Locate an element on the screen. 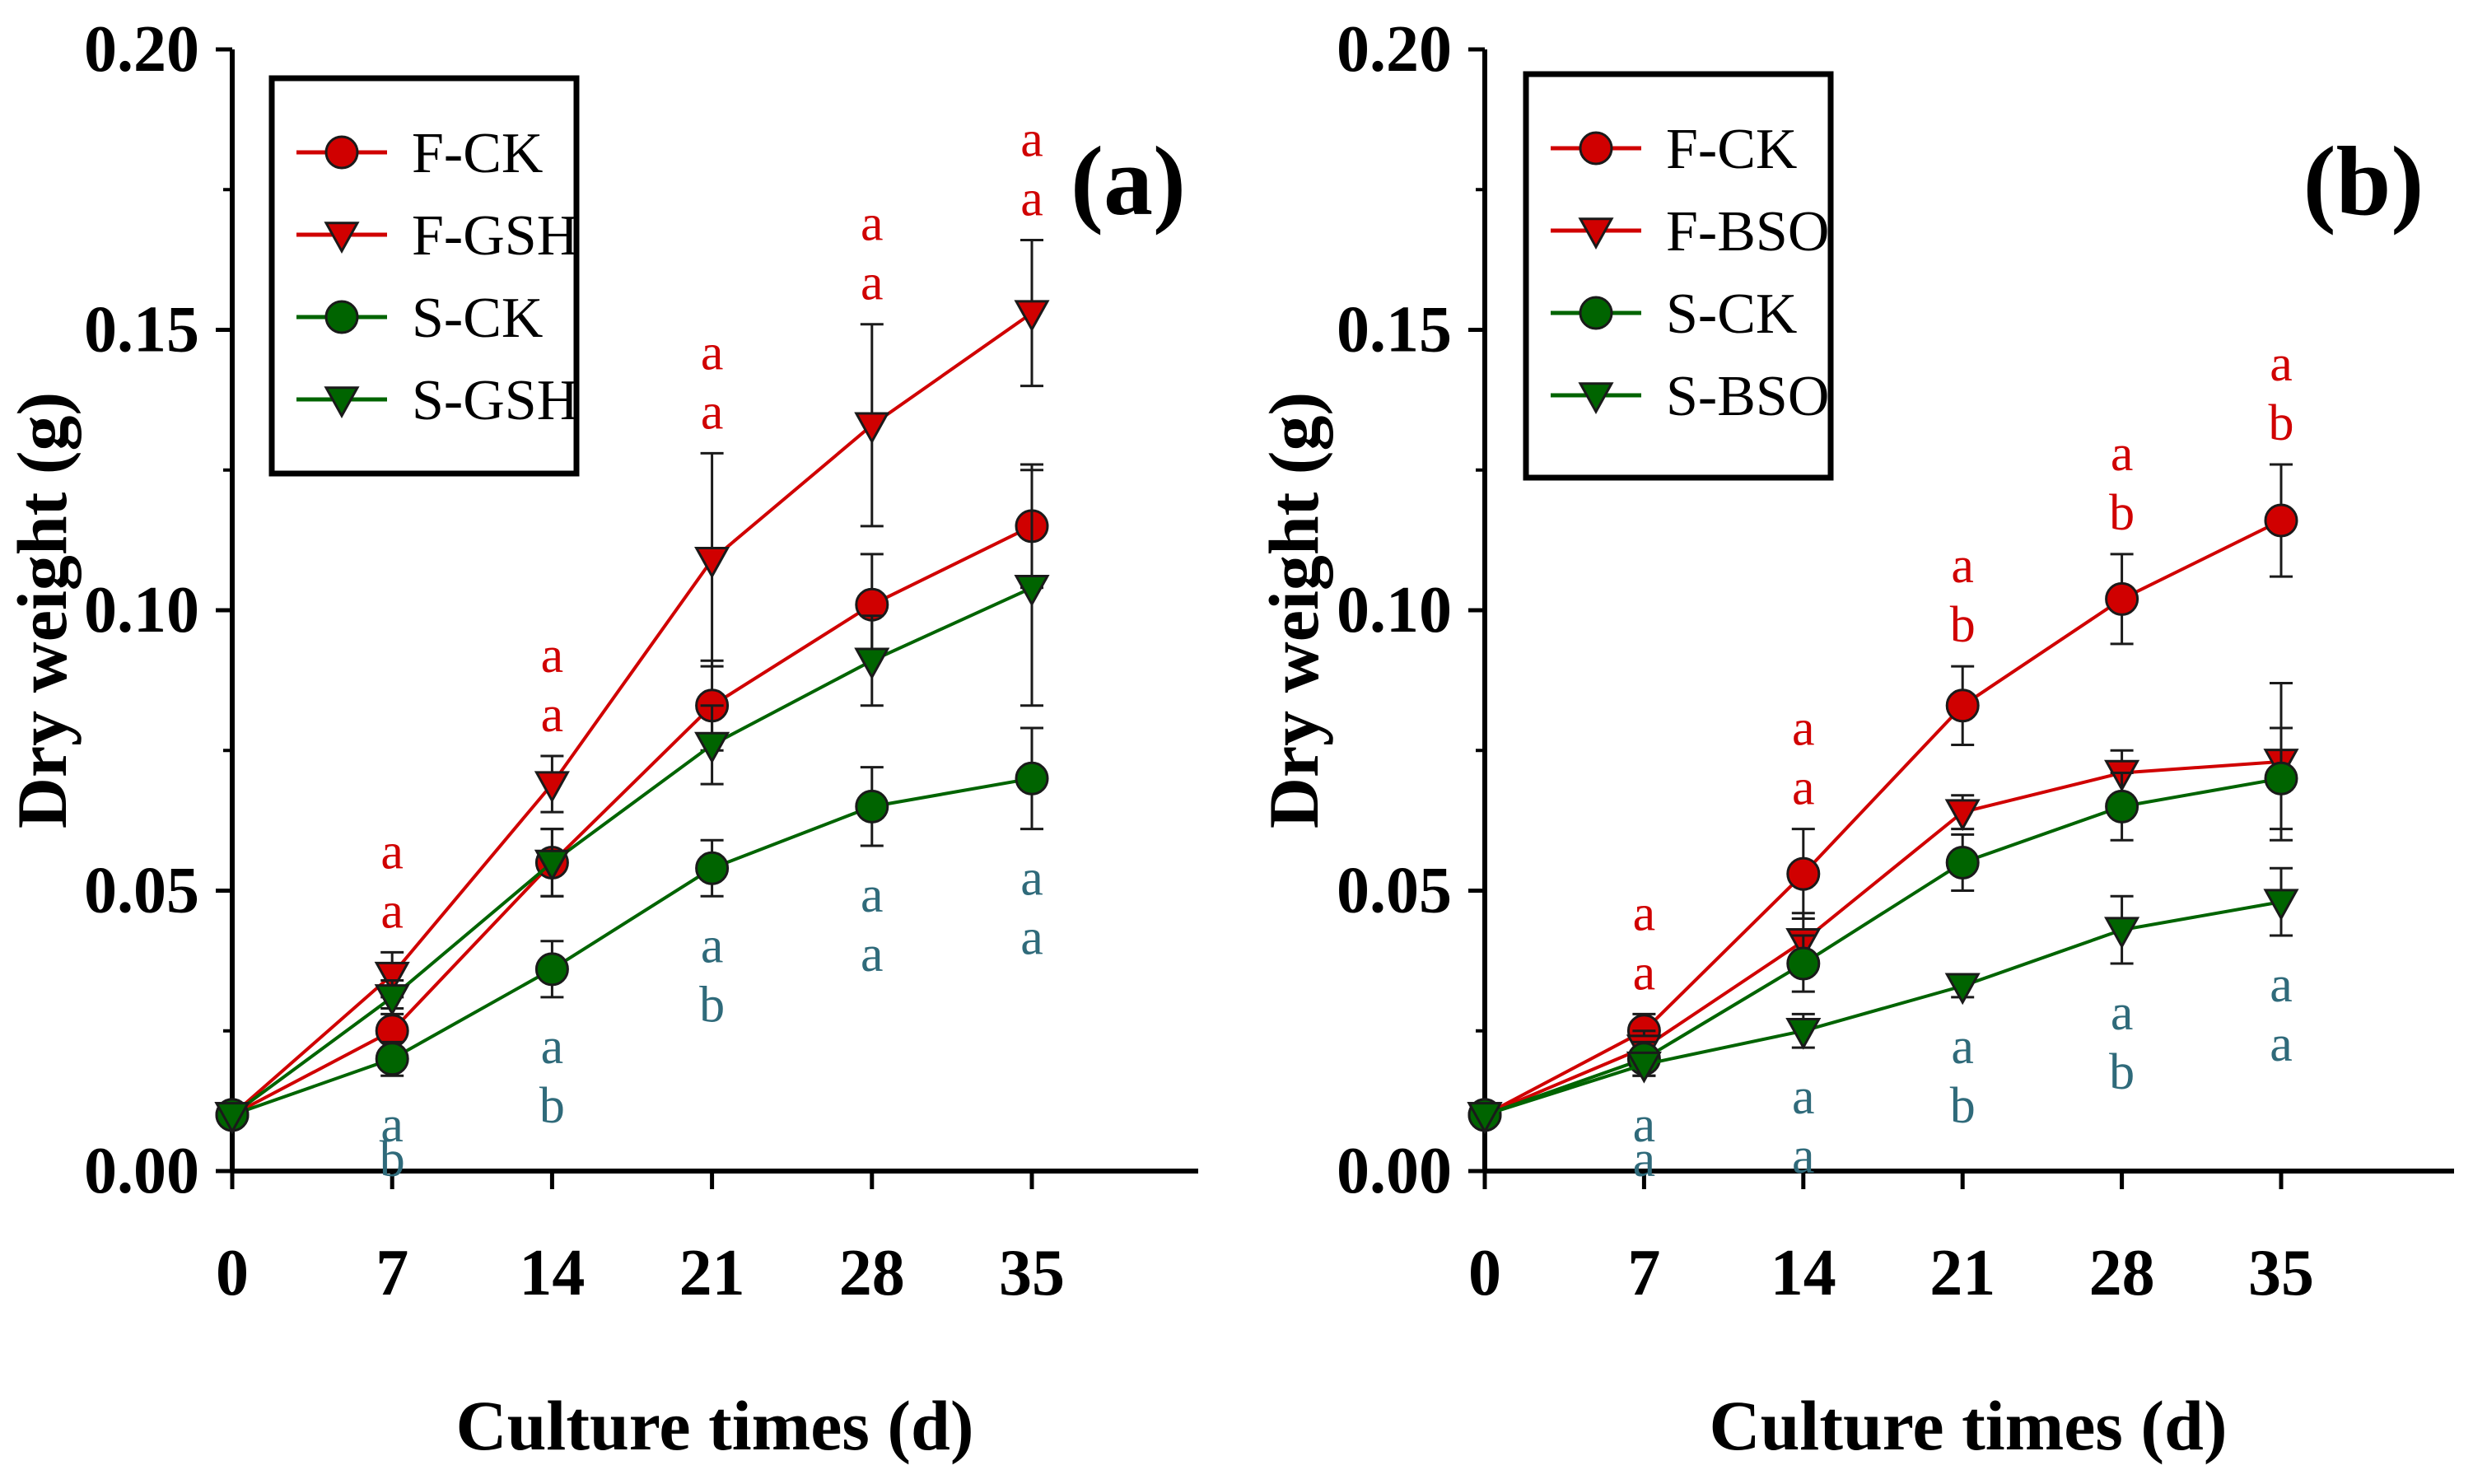  series-s-bso is located at coordinates (1883, 1000).